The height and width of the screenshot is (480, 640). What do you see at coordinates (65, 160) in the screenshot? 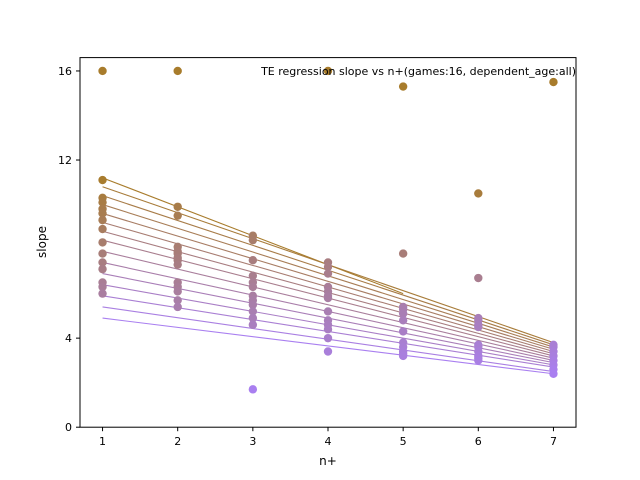
I see `y-tick-label: 12` at bounding box center [65, 160].